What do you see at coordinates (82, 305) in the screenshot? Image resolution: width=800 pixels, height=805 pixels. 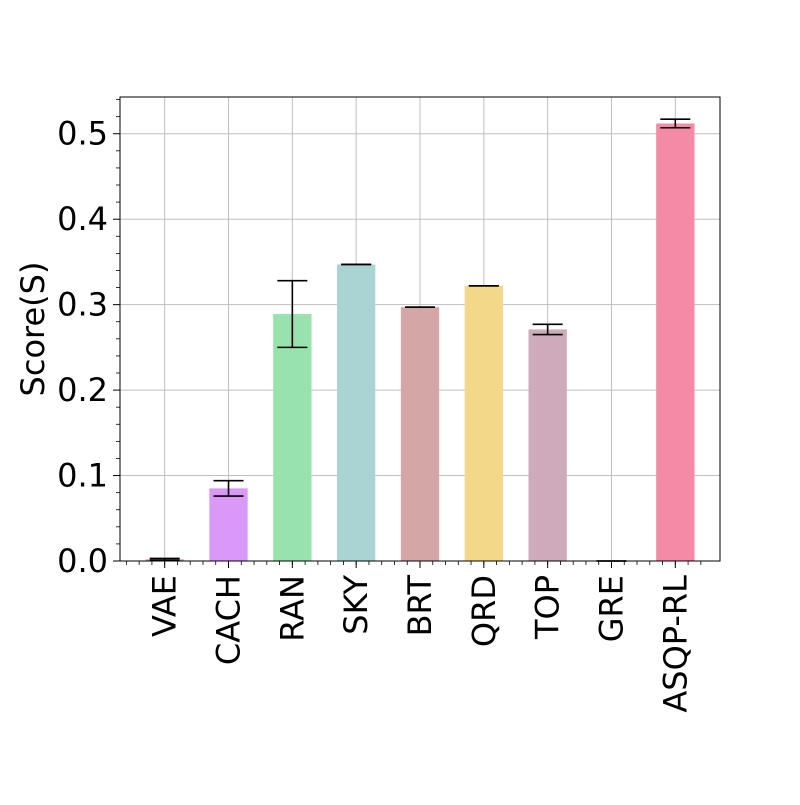 I see `y-tick-label: 0.3` at bounding box center [82, 305].